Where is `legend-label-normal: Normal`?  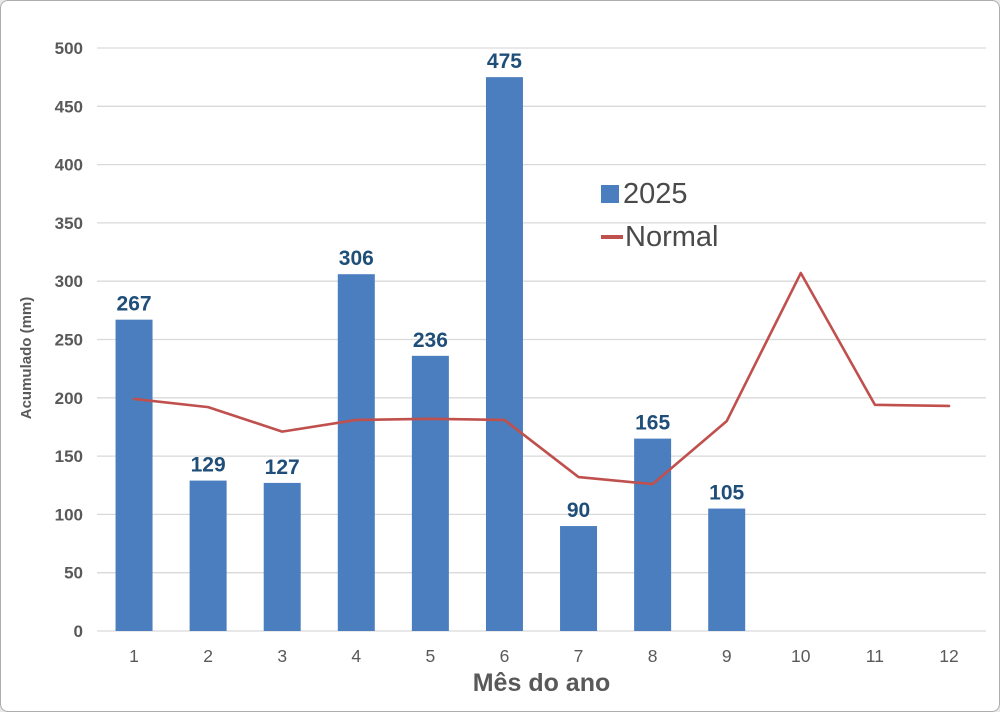 legend-label-normal: Normal is located at coordinates (672, 237).